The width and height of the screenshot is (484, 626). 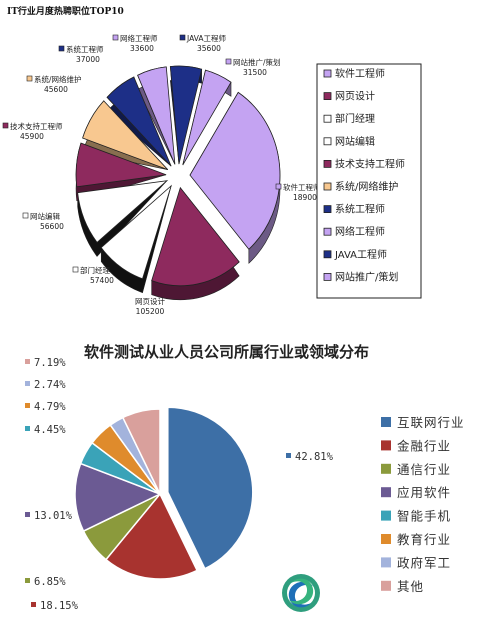 I want to click on legend-label: 系统工程师, so click(x=360, y=209).